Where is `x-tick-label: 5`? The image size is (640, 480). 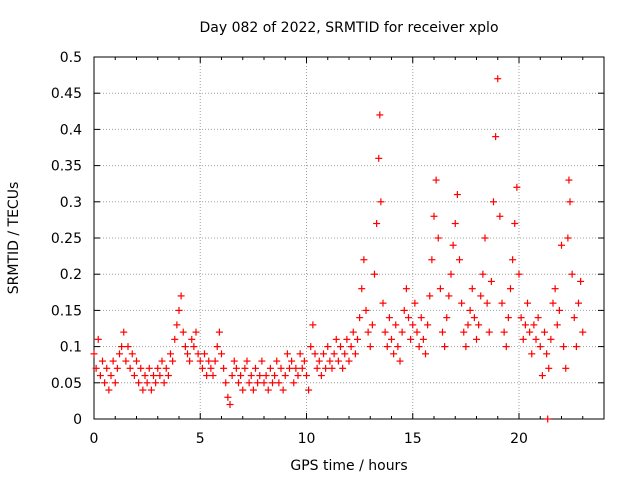 x-tick-label: 5 is located at coordinates (200, 439).